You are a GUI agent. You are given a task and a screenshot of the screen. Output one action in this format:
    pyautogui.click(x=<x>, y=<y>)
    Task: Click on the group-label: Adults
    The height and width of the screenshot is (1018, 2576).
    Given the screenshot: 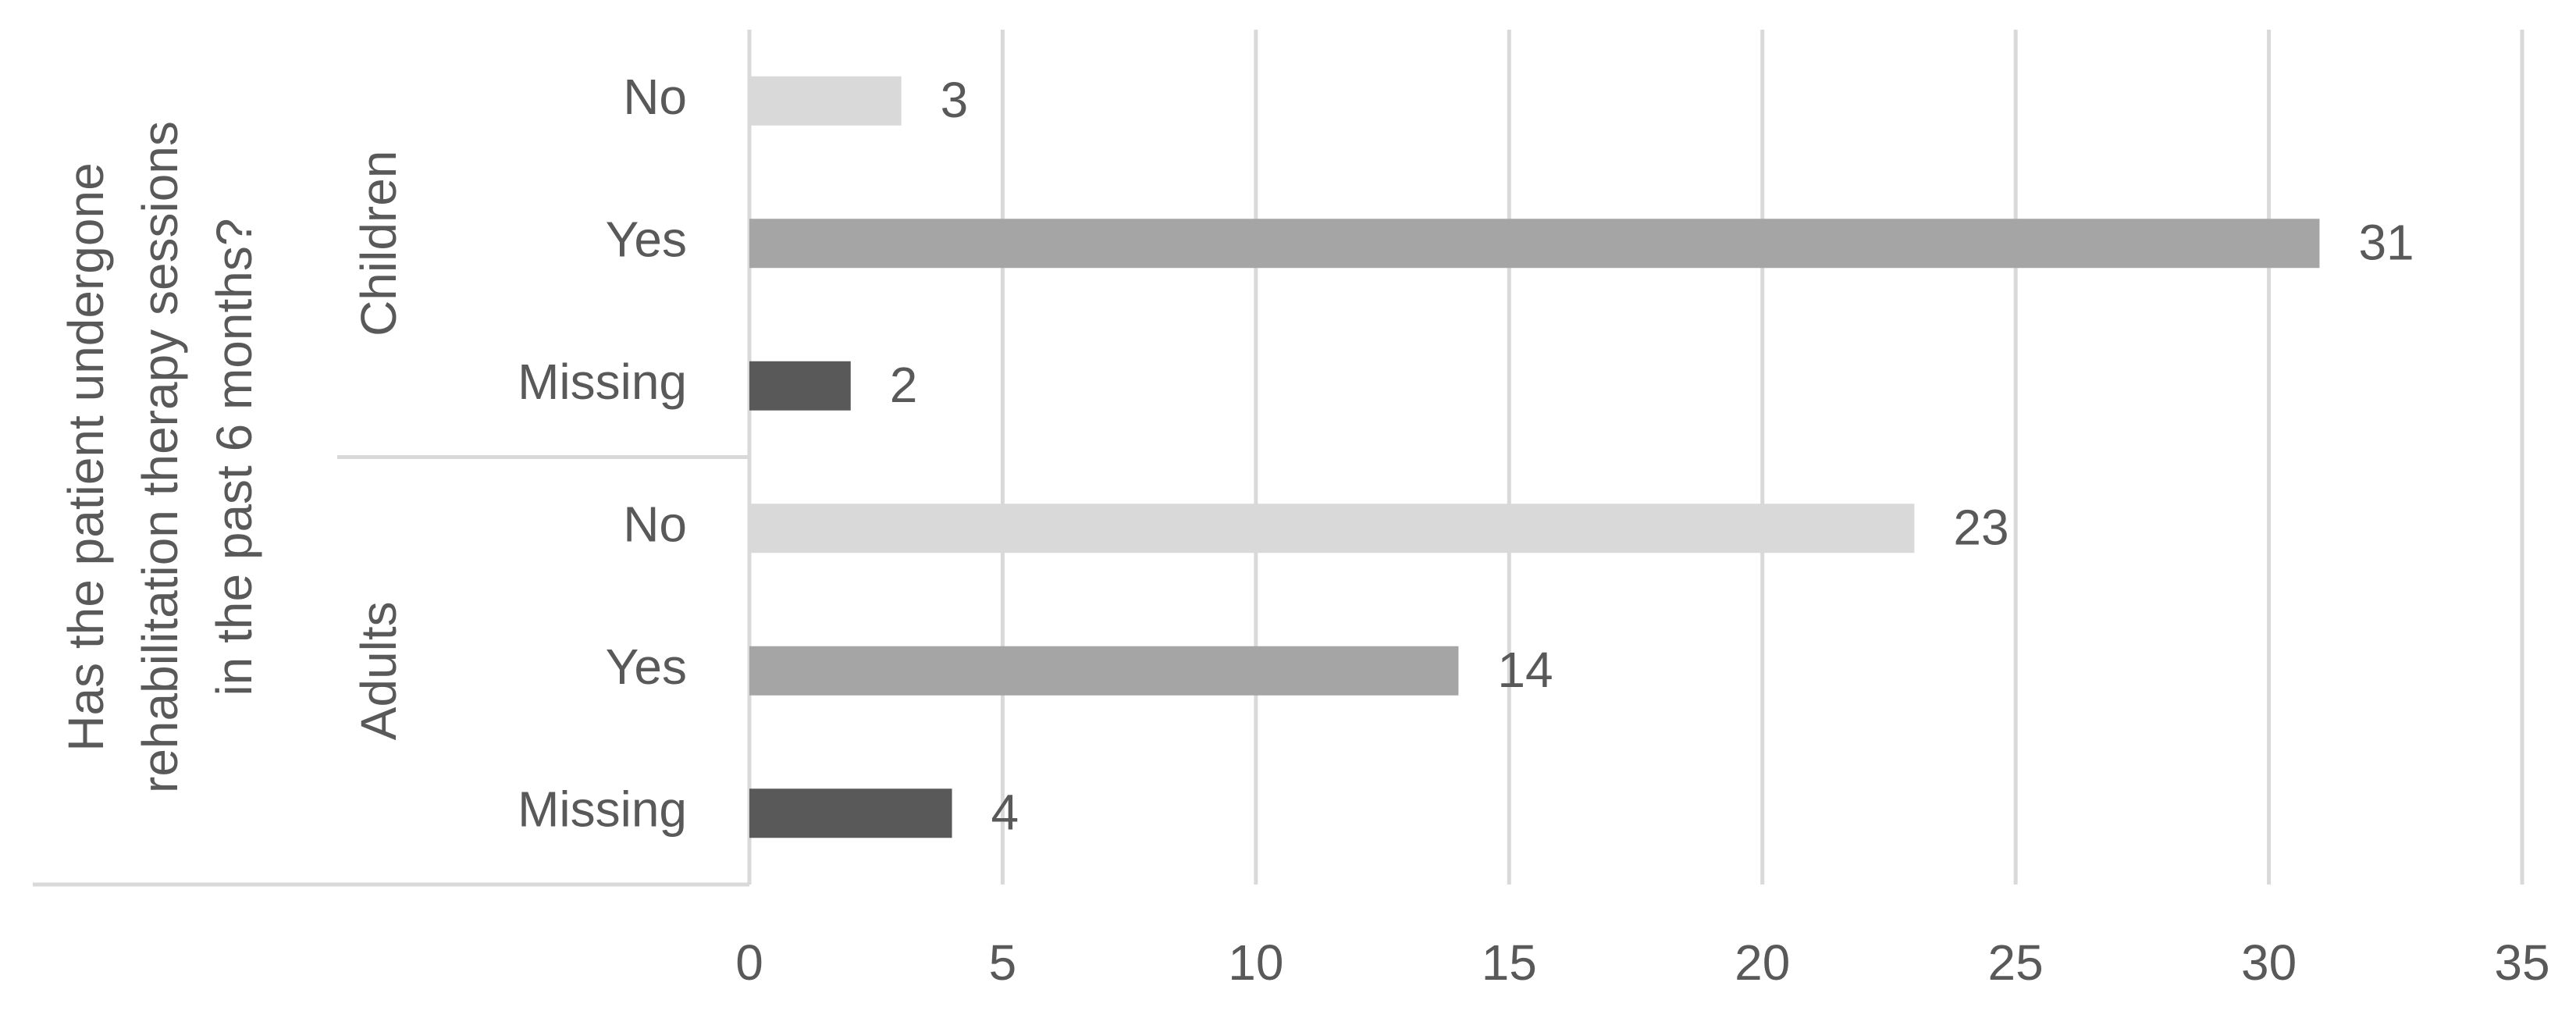 What is the action you would take?
    pyautogui.click(x=378, y=670)
    